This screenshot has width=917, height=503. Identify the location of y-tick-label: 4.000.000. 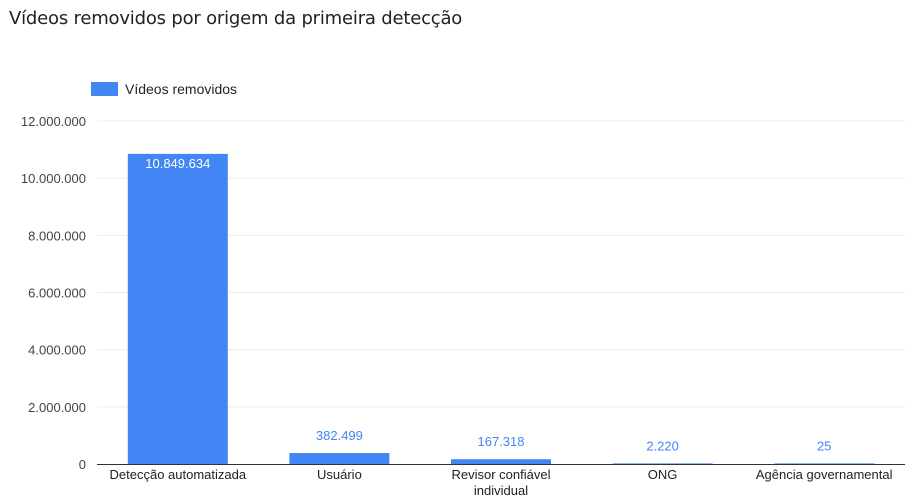
(57, 350).